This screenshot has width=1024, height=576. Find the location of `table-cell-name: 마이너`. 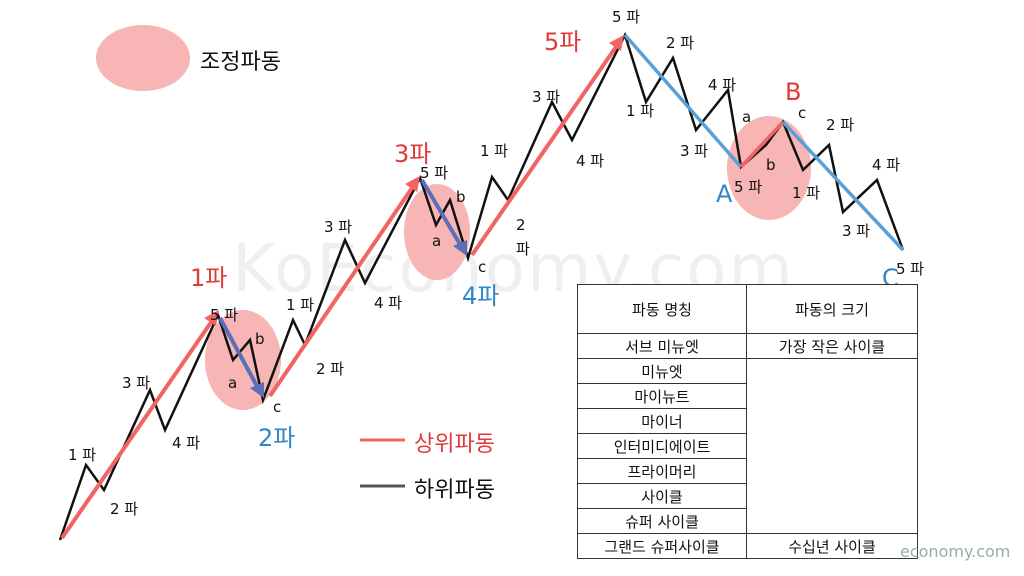

table-cell-name: 마이너 is located at coordinates (662, 421).